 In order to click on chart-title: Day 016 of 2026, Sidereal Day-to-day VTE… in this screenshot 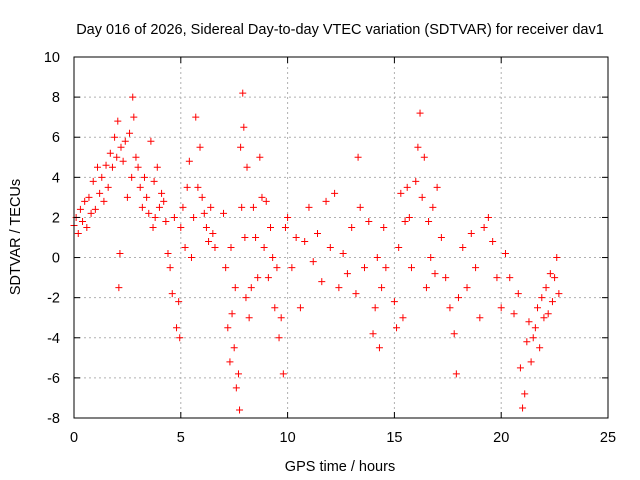, I will do `click(340, 30)`.